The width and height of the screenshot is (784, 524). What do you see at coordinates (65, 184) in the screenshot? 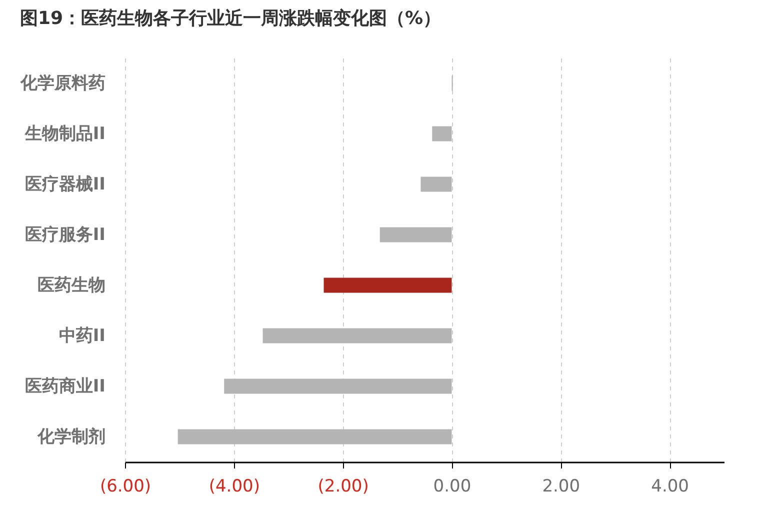
I see `y-tick-label: 医疗器械II` at bounding box center [65, 184].